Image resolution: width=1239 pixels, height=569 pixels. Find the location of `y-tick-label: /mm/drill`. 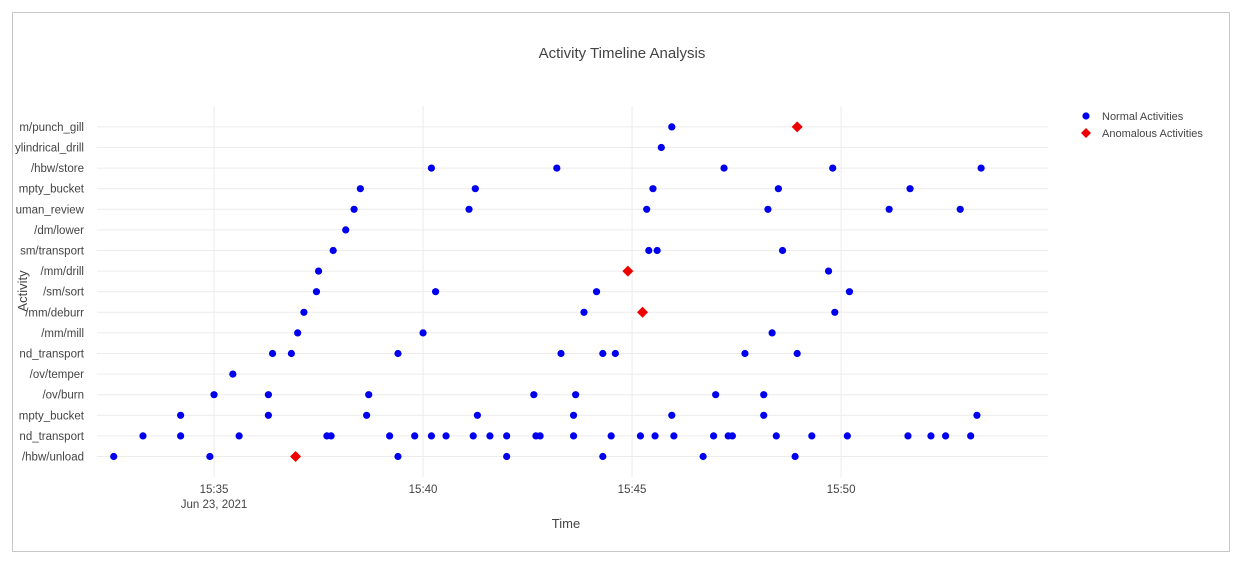

y-tick-label: /mm/drill is located at coordinates (62, 272).